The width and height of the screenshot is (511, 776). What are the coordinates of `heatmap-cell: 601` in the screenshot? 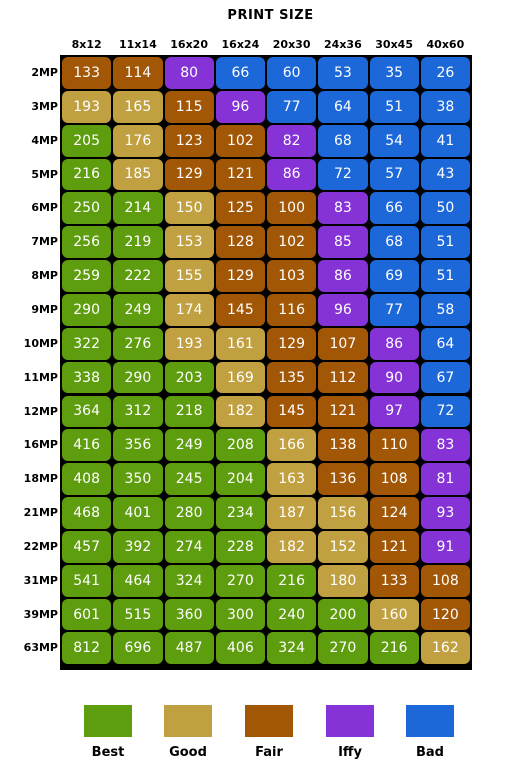 It's located at (87, 614).